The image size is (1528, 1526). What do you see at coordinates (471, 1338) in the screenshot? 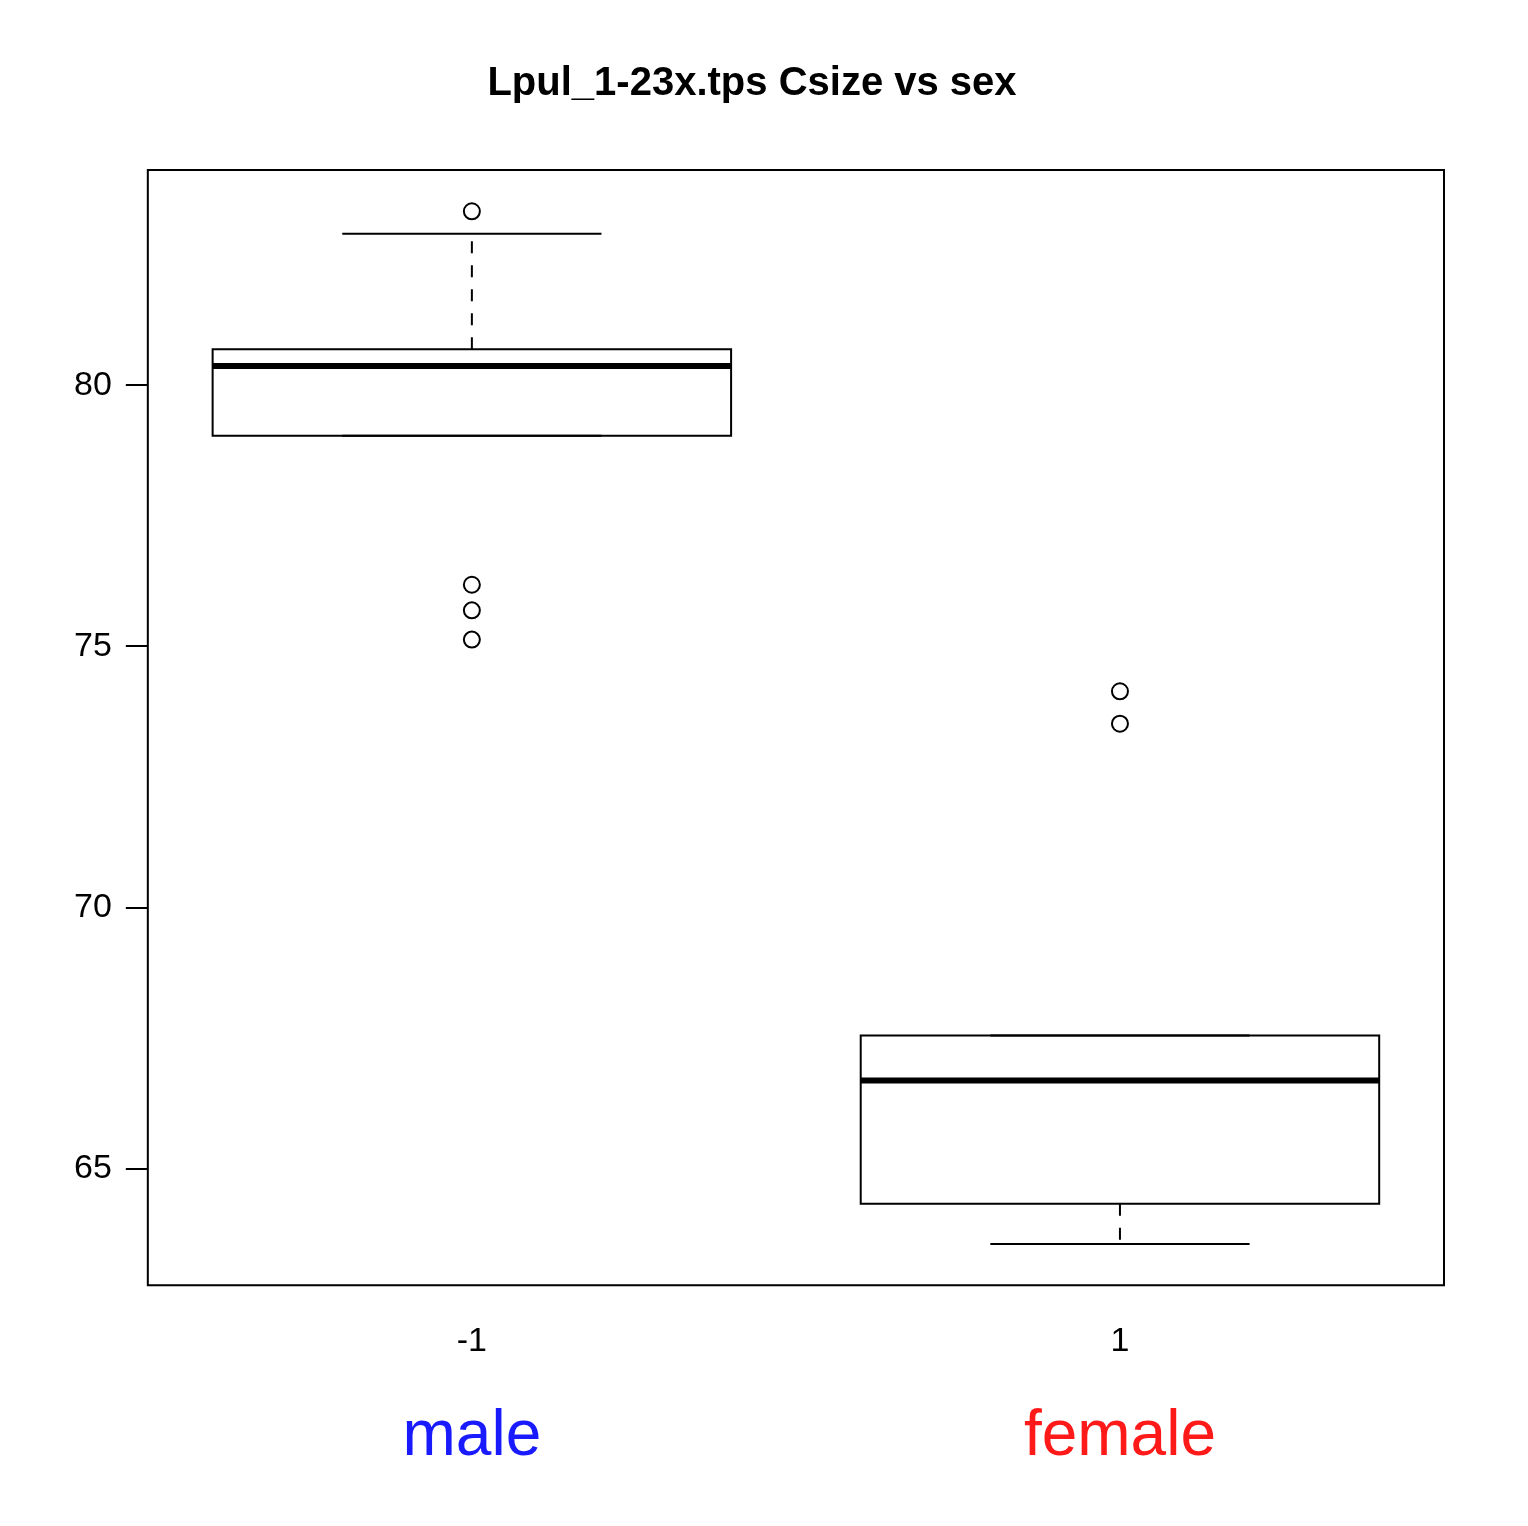
I see `x-tick-label: -1` at bounding box center [471, 1338].